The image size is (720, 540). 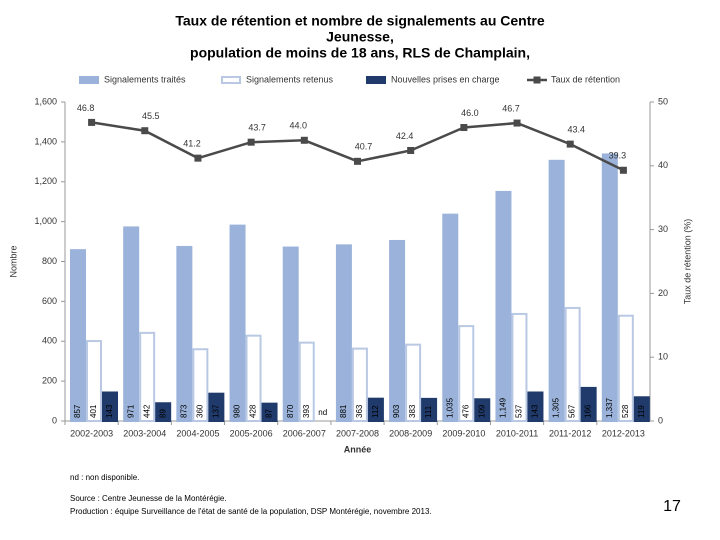 What do you see at coordinates (572, 411) in the screenshot?
I see `value-label: 567` at bounding box center [572, 411].